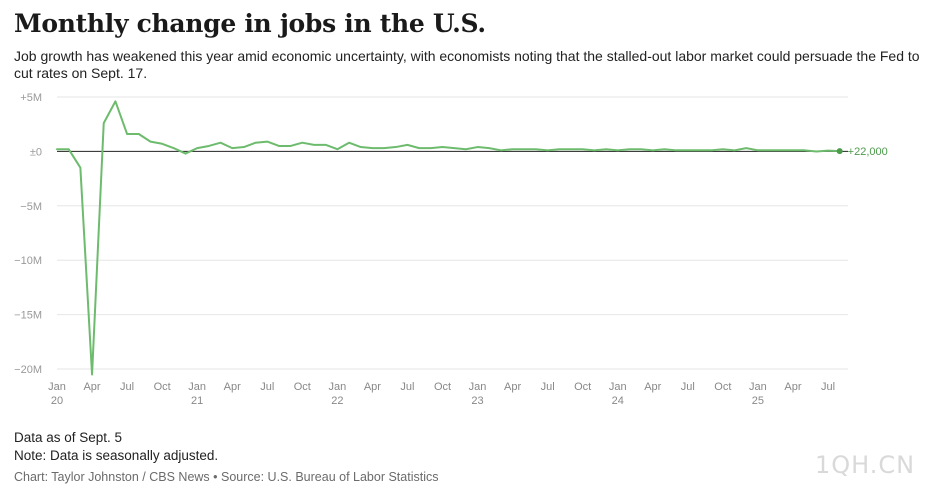 This screenshot has height=500, width=940. What do you see at coordinates (28, 261) in the screenshot?
I see `y-tick-label: −10M` at bounding box center [28, 261].